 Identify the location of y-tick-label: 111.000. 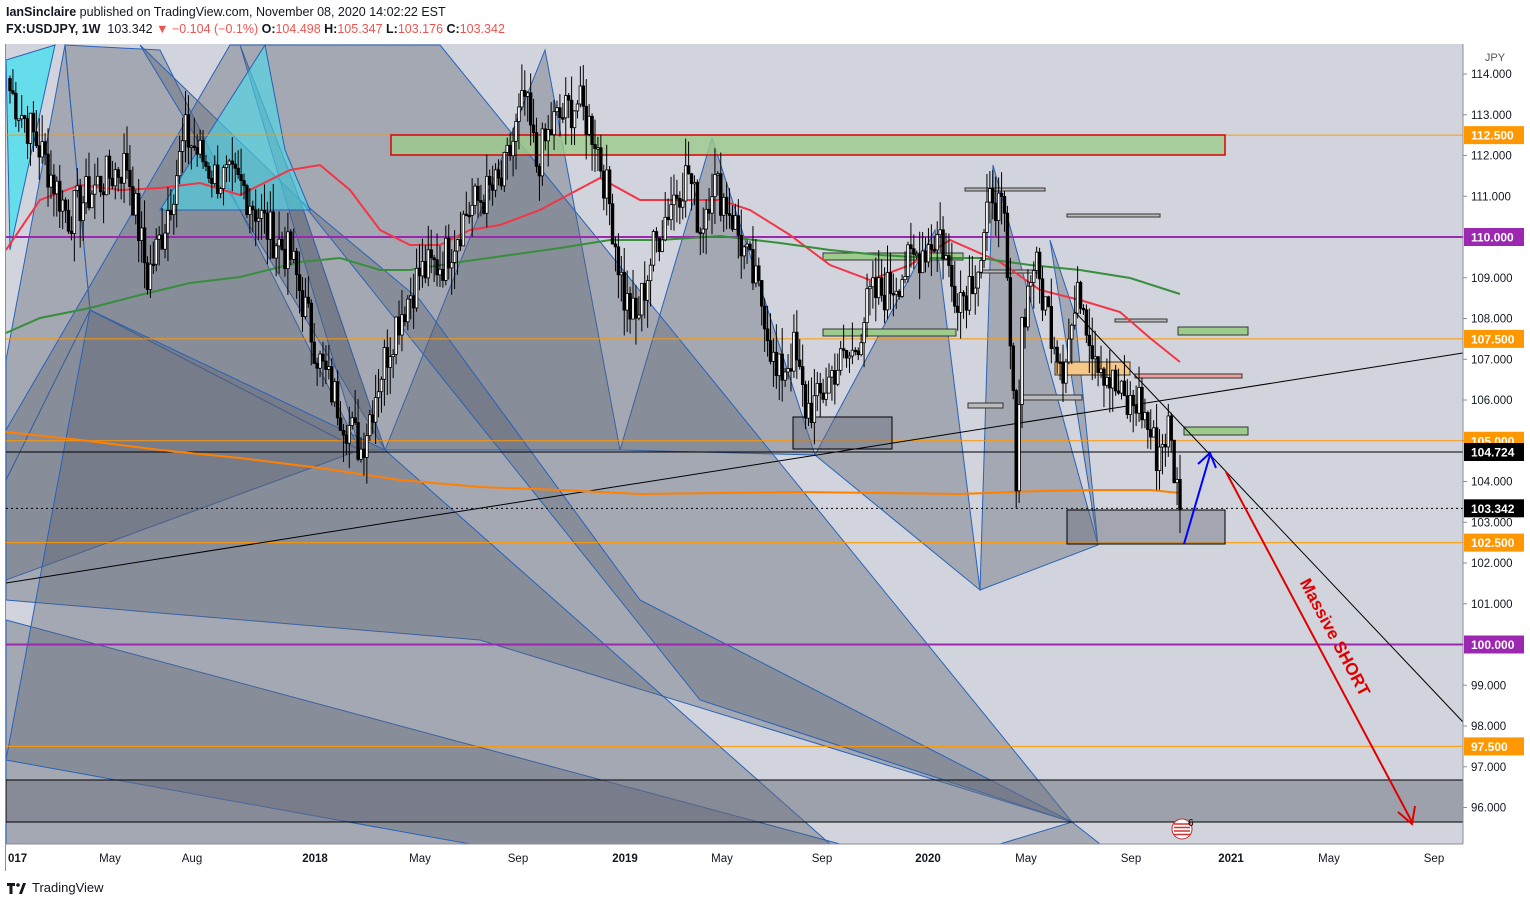
(1491, 197).